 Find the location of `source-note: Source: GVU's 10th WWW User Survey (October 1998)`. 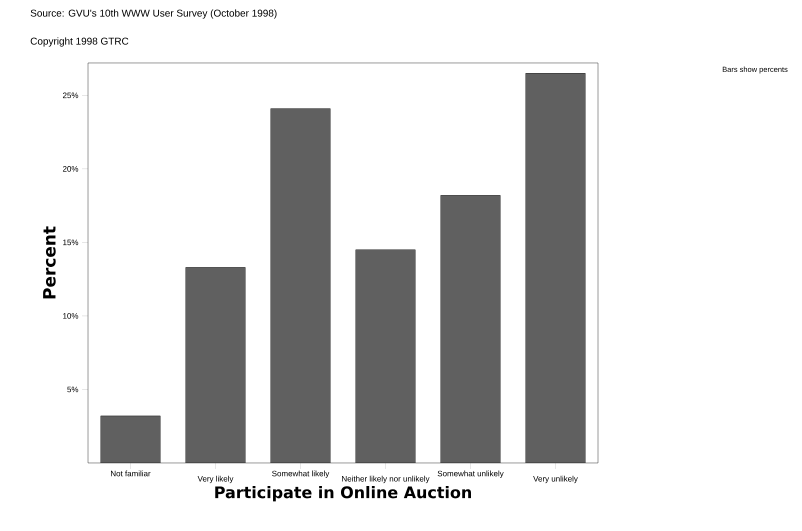

source-note: Source: GVU's 10th WWW User Survey (October 1998) is located at coordinates (153, 14).